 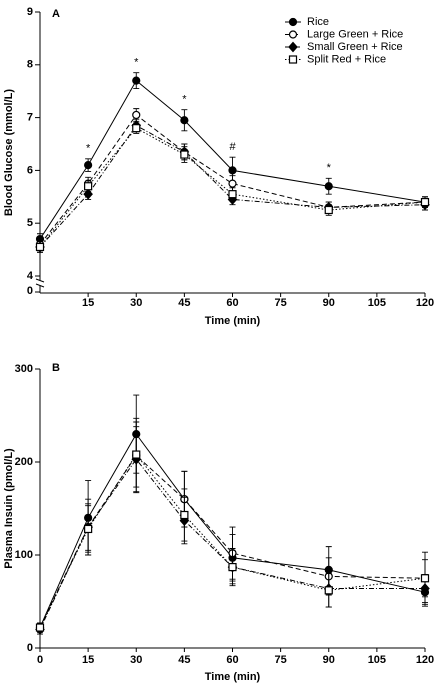 What do you see at coordinates (30, 118) in the screenshot?
I see `y-tick-label: 7` at bounding box center [30, 118].